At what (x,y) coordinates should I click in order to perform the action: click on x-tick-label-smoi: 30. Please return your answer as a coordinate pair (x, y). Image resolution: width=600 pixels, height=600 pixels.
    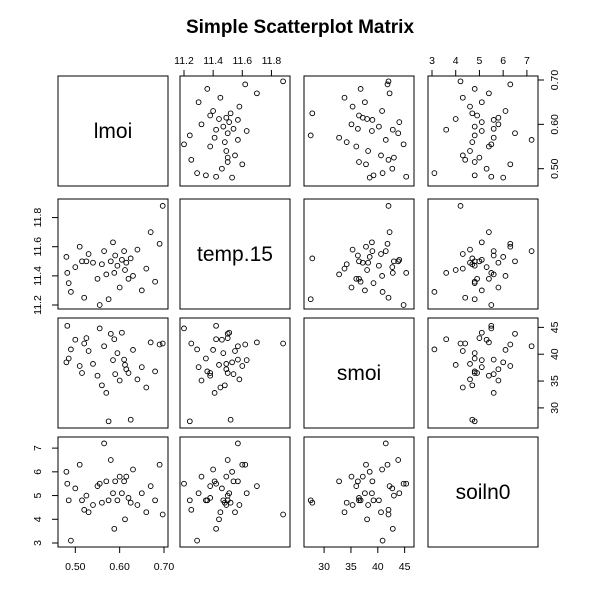
    Looking at the image, I should click on (324, 567).